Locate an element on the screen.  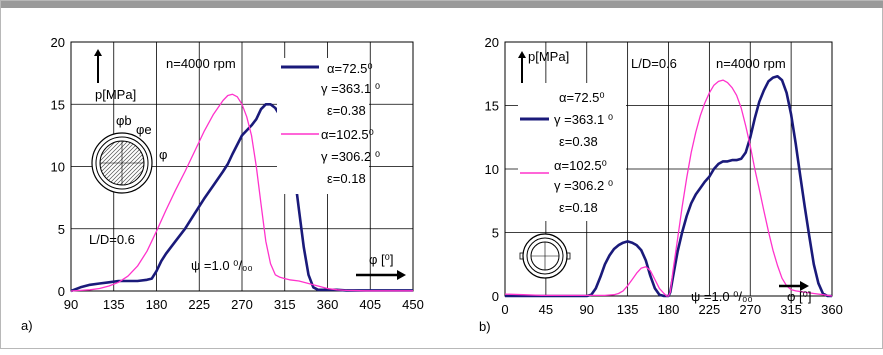
panel-a-ylabel: p[MPa] is located at coordinates (115, 94).